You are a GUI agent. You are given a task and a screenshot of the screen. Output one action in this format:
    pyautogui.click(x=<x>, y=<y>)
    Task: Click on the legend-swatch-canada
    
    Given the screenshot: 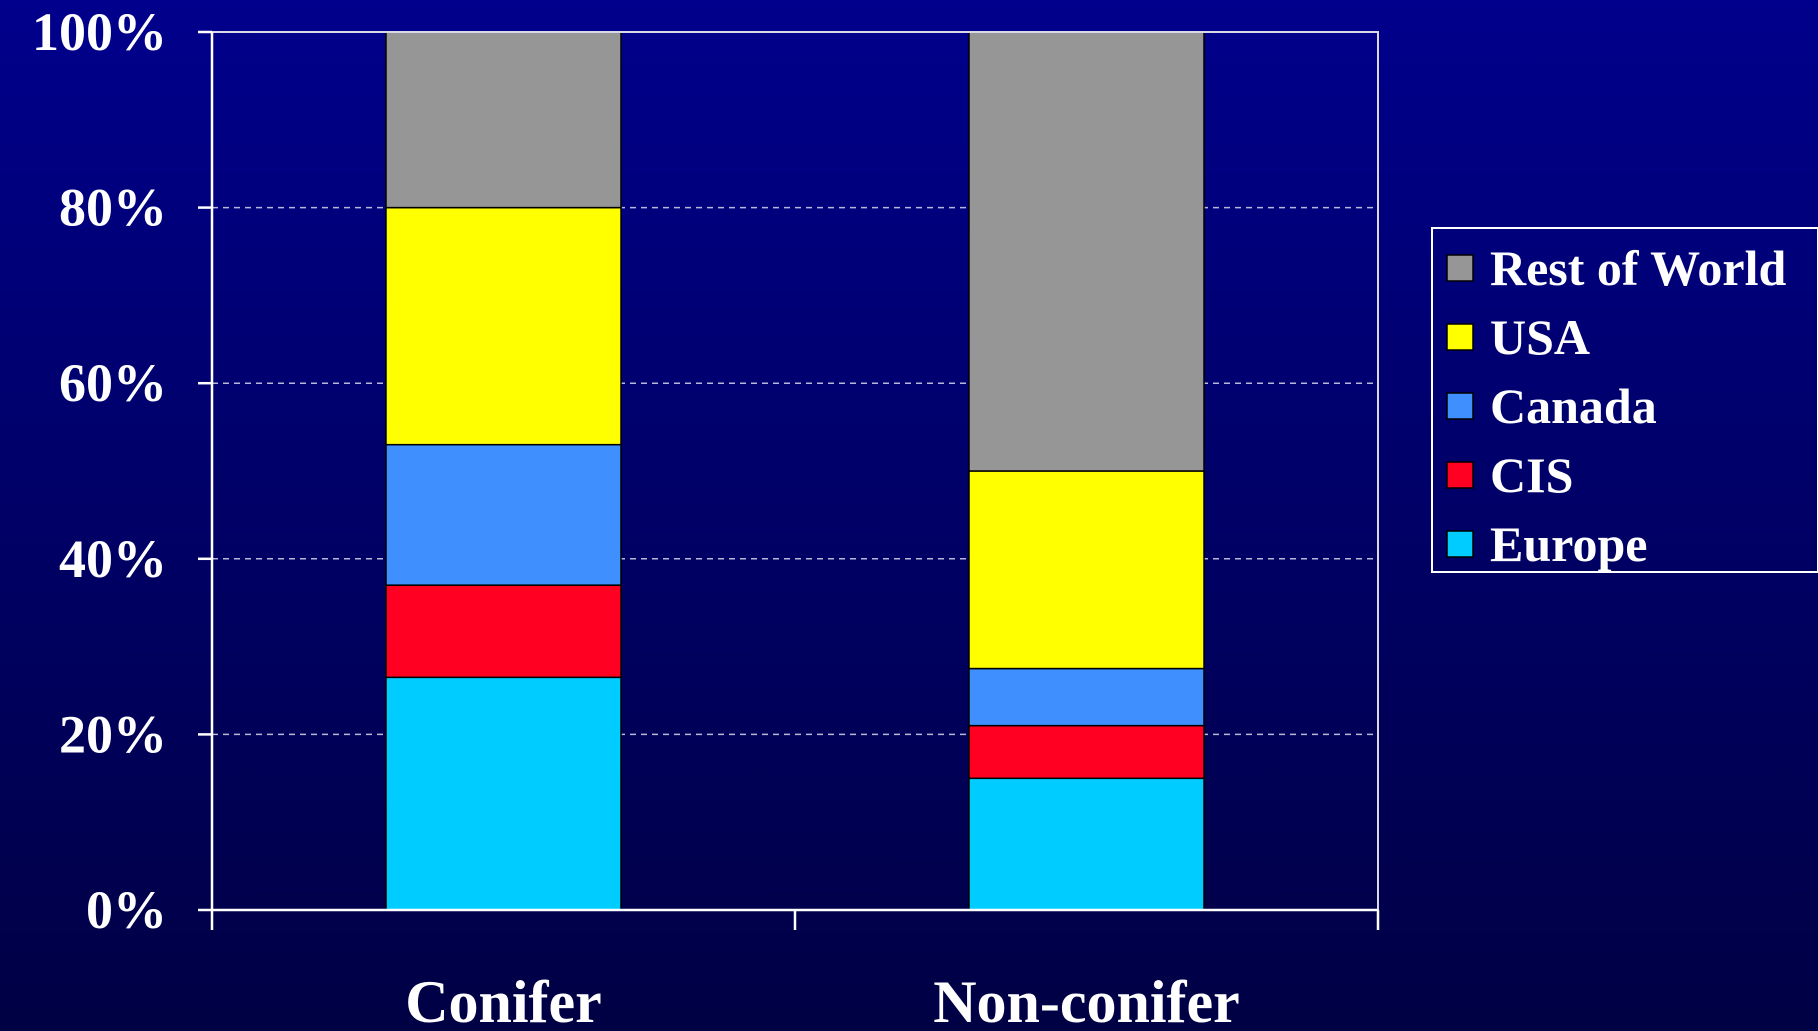 What is the action you would take?
    pyautogui.click(x=1460, y=406)
    